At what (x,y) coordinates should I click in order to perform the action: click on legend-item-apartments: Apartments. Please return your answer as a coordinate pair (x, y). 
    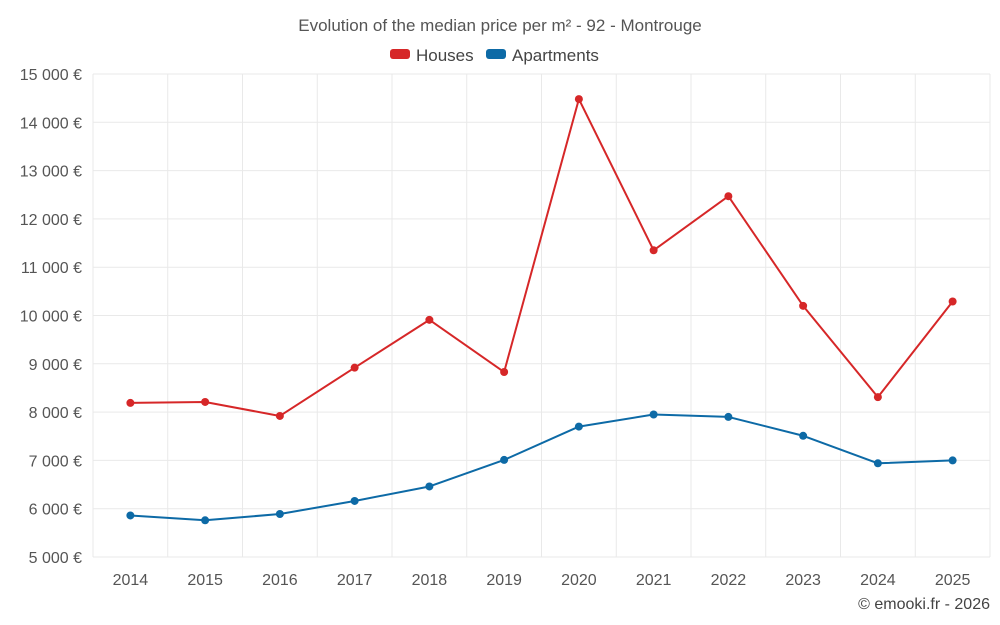
    Looking at the image, I should click on (542, 55).